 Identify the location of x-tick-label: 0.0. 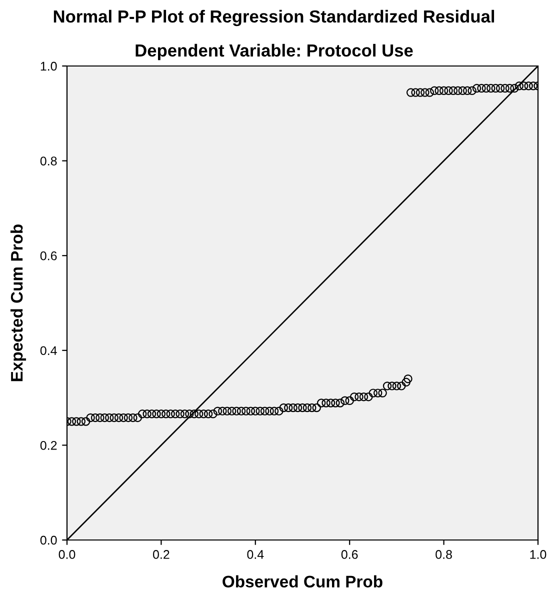
(67, 554).